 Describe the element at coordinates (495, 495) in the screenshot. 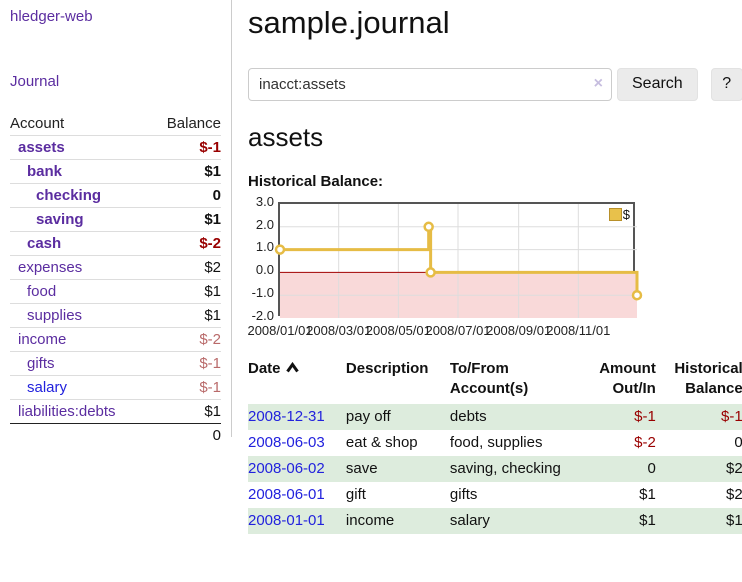

I see `register-row: 2008-06-01 gift gifts $1 $2` at that location.